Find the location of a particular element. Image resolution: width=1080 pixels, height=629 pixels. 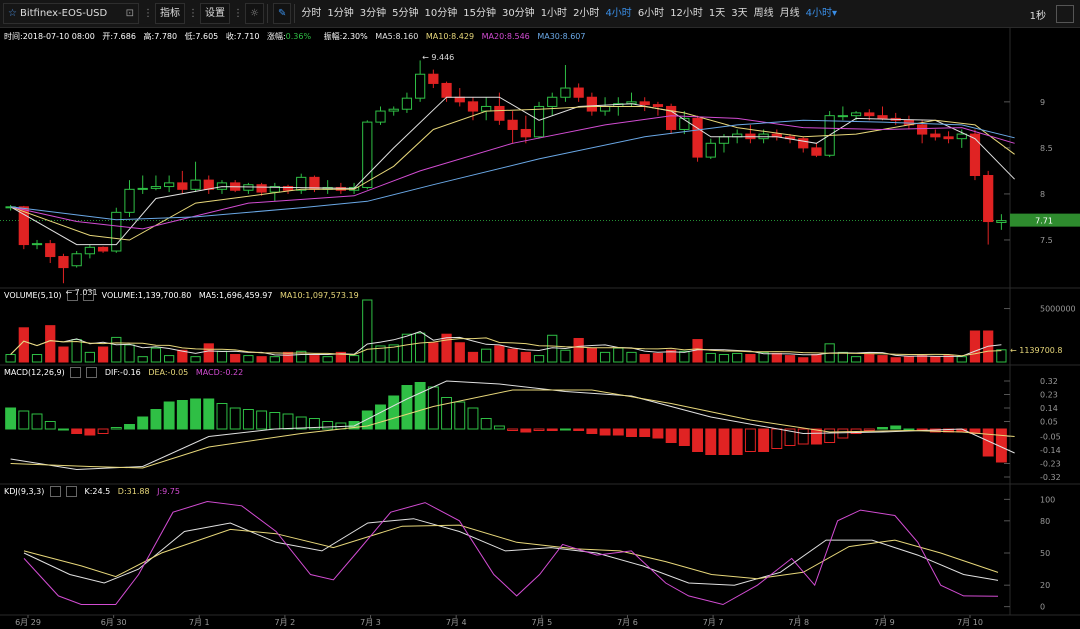

draw-pencil-icon: ✎ is located at coordinates (282, 13).